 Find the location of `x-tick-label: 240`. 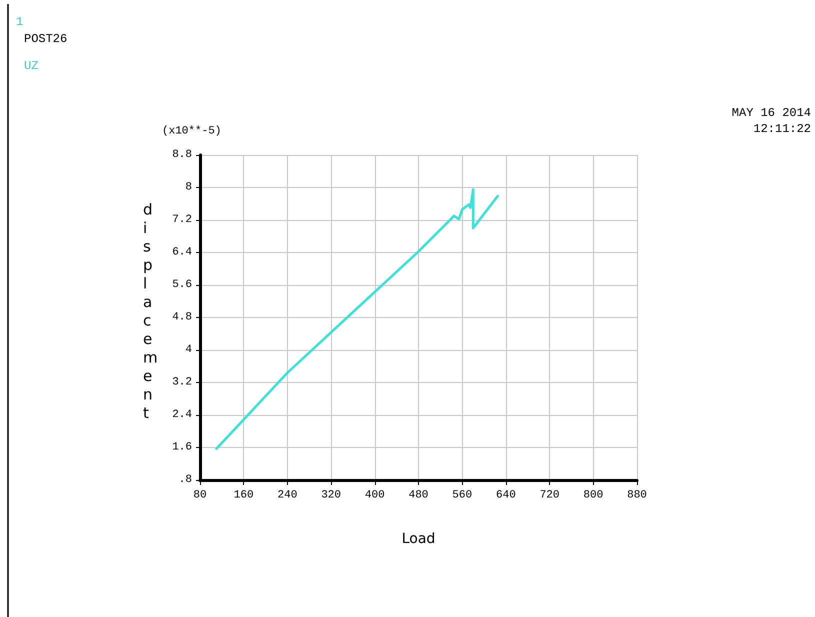

x-tick-label: 240 is located at coordinates (287, 496).